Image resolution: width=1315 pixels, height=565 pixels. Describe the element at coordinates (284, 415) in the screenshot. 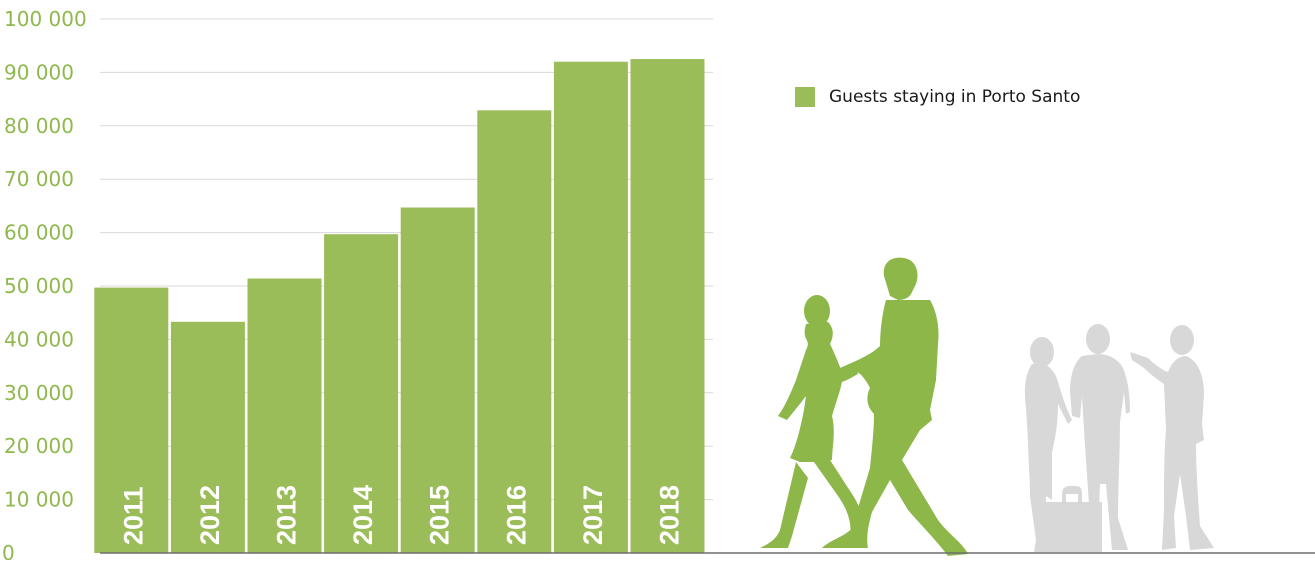

I see `bar-2013` at that location.